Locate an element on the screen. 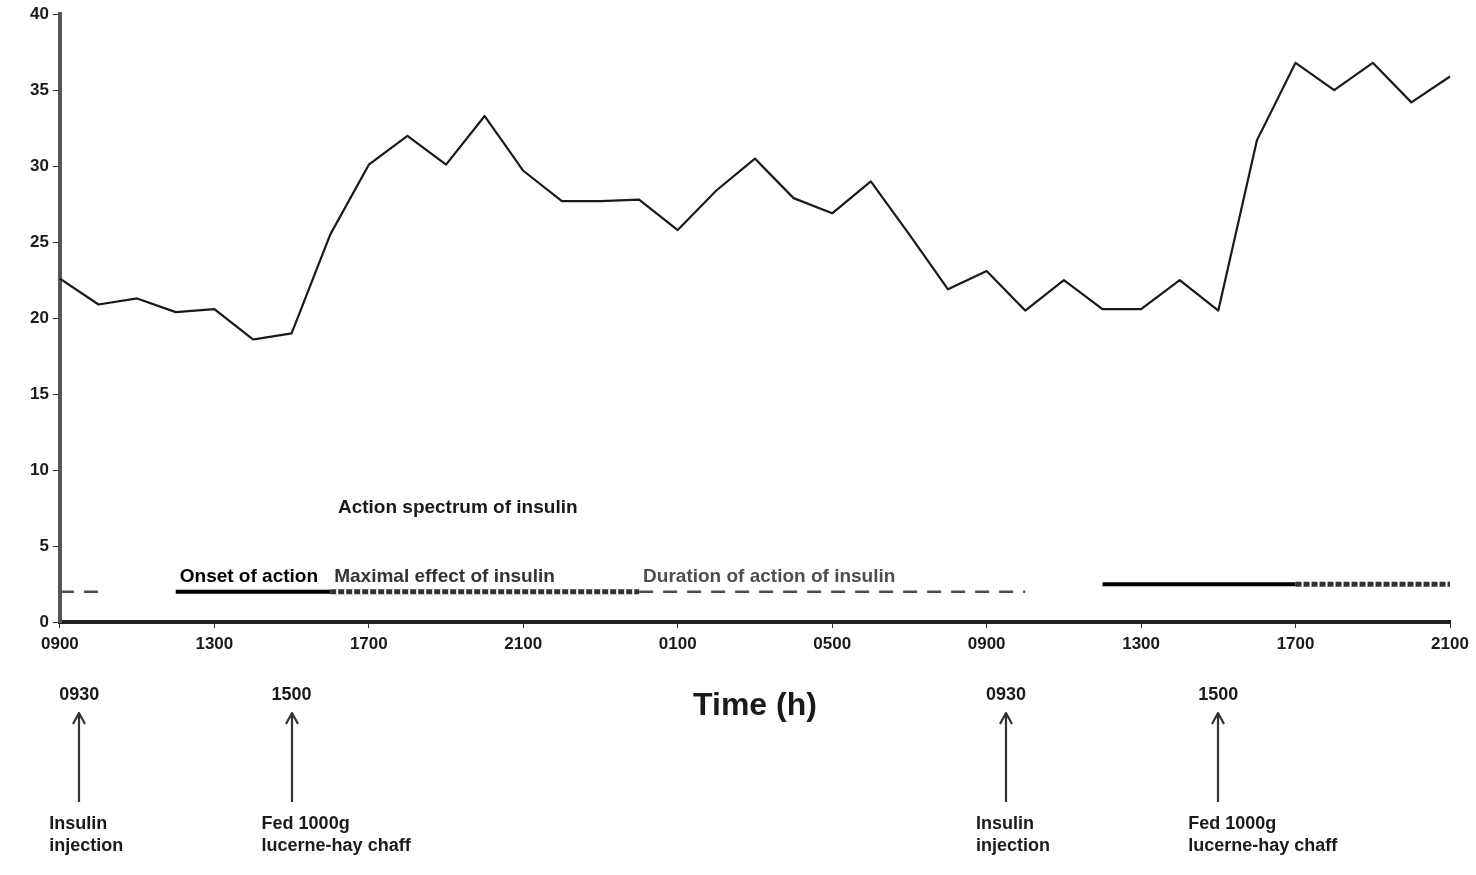  series-label: Duration of action of insulin is located at coordinates (769, 575).